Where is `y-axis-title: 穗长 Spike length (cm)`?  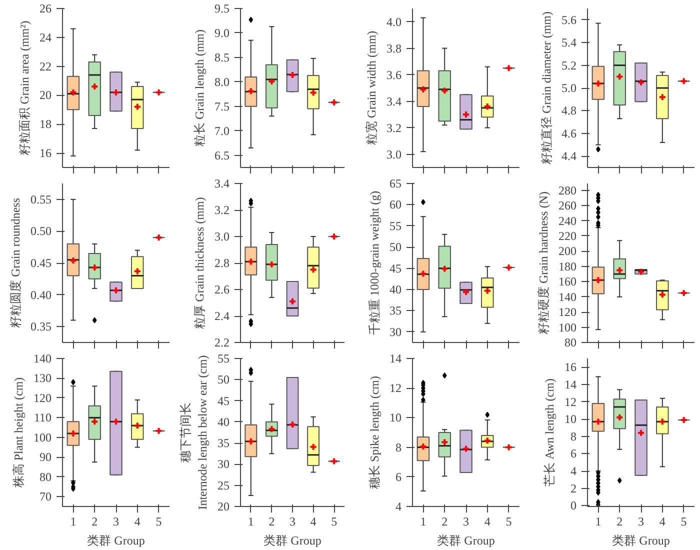
y-axis-title: 穗长 Spike length (cm) is located at coordinates (375, 432).